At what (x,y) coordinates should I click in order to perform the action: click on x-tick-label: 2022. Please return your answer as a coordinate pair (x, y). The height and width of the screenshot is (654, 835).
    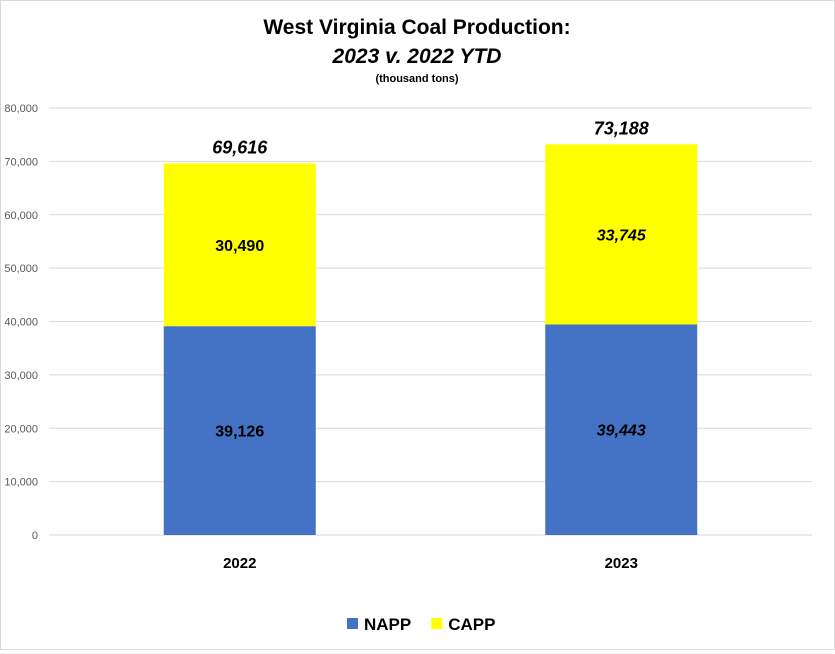
    Looking at the image, I should click on (239, 563).